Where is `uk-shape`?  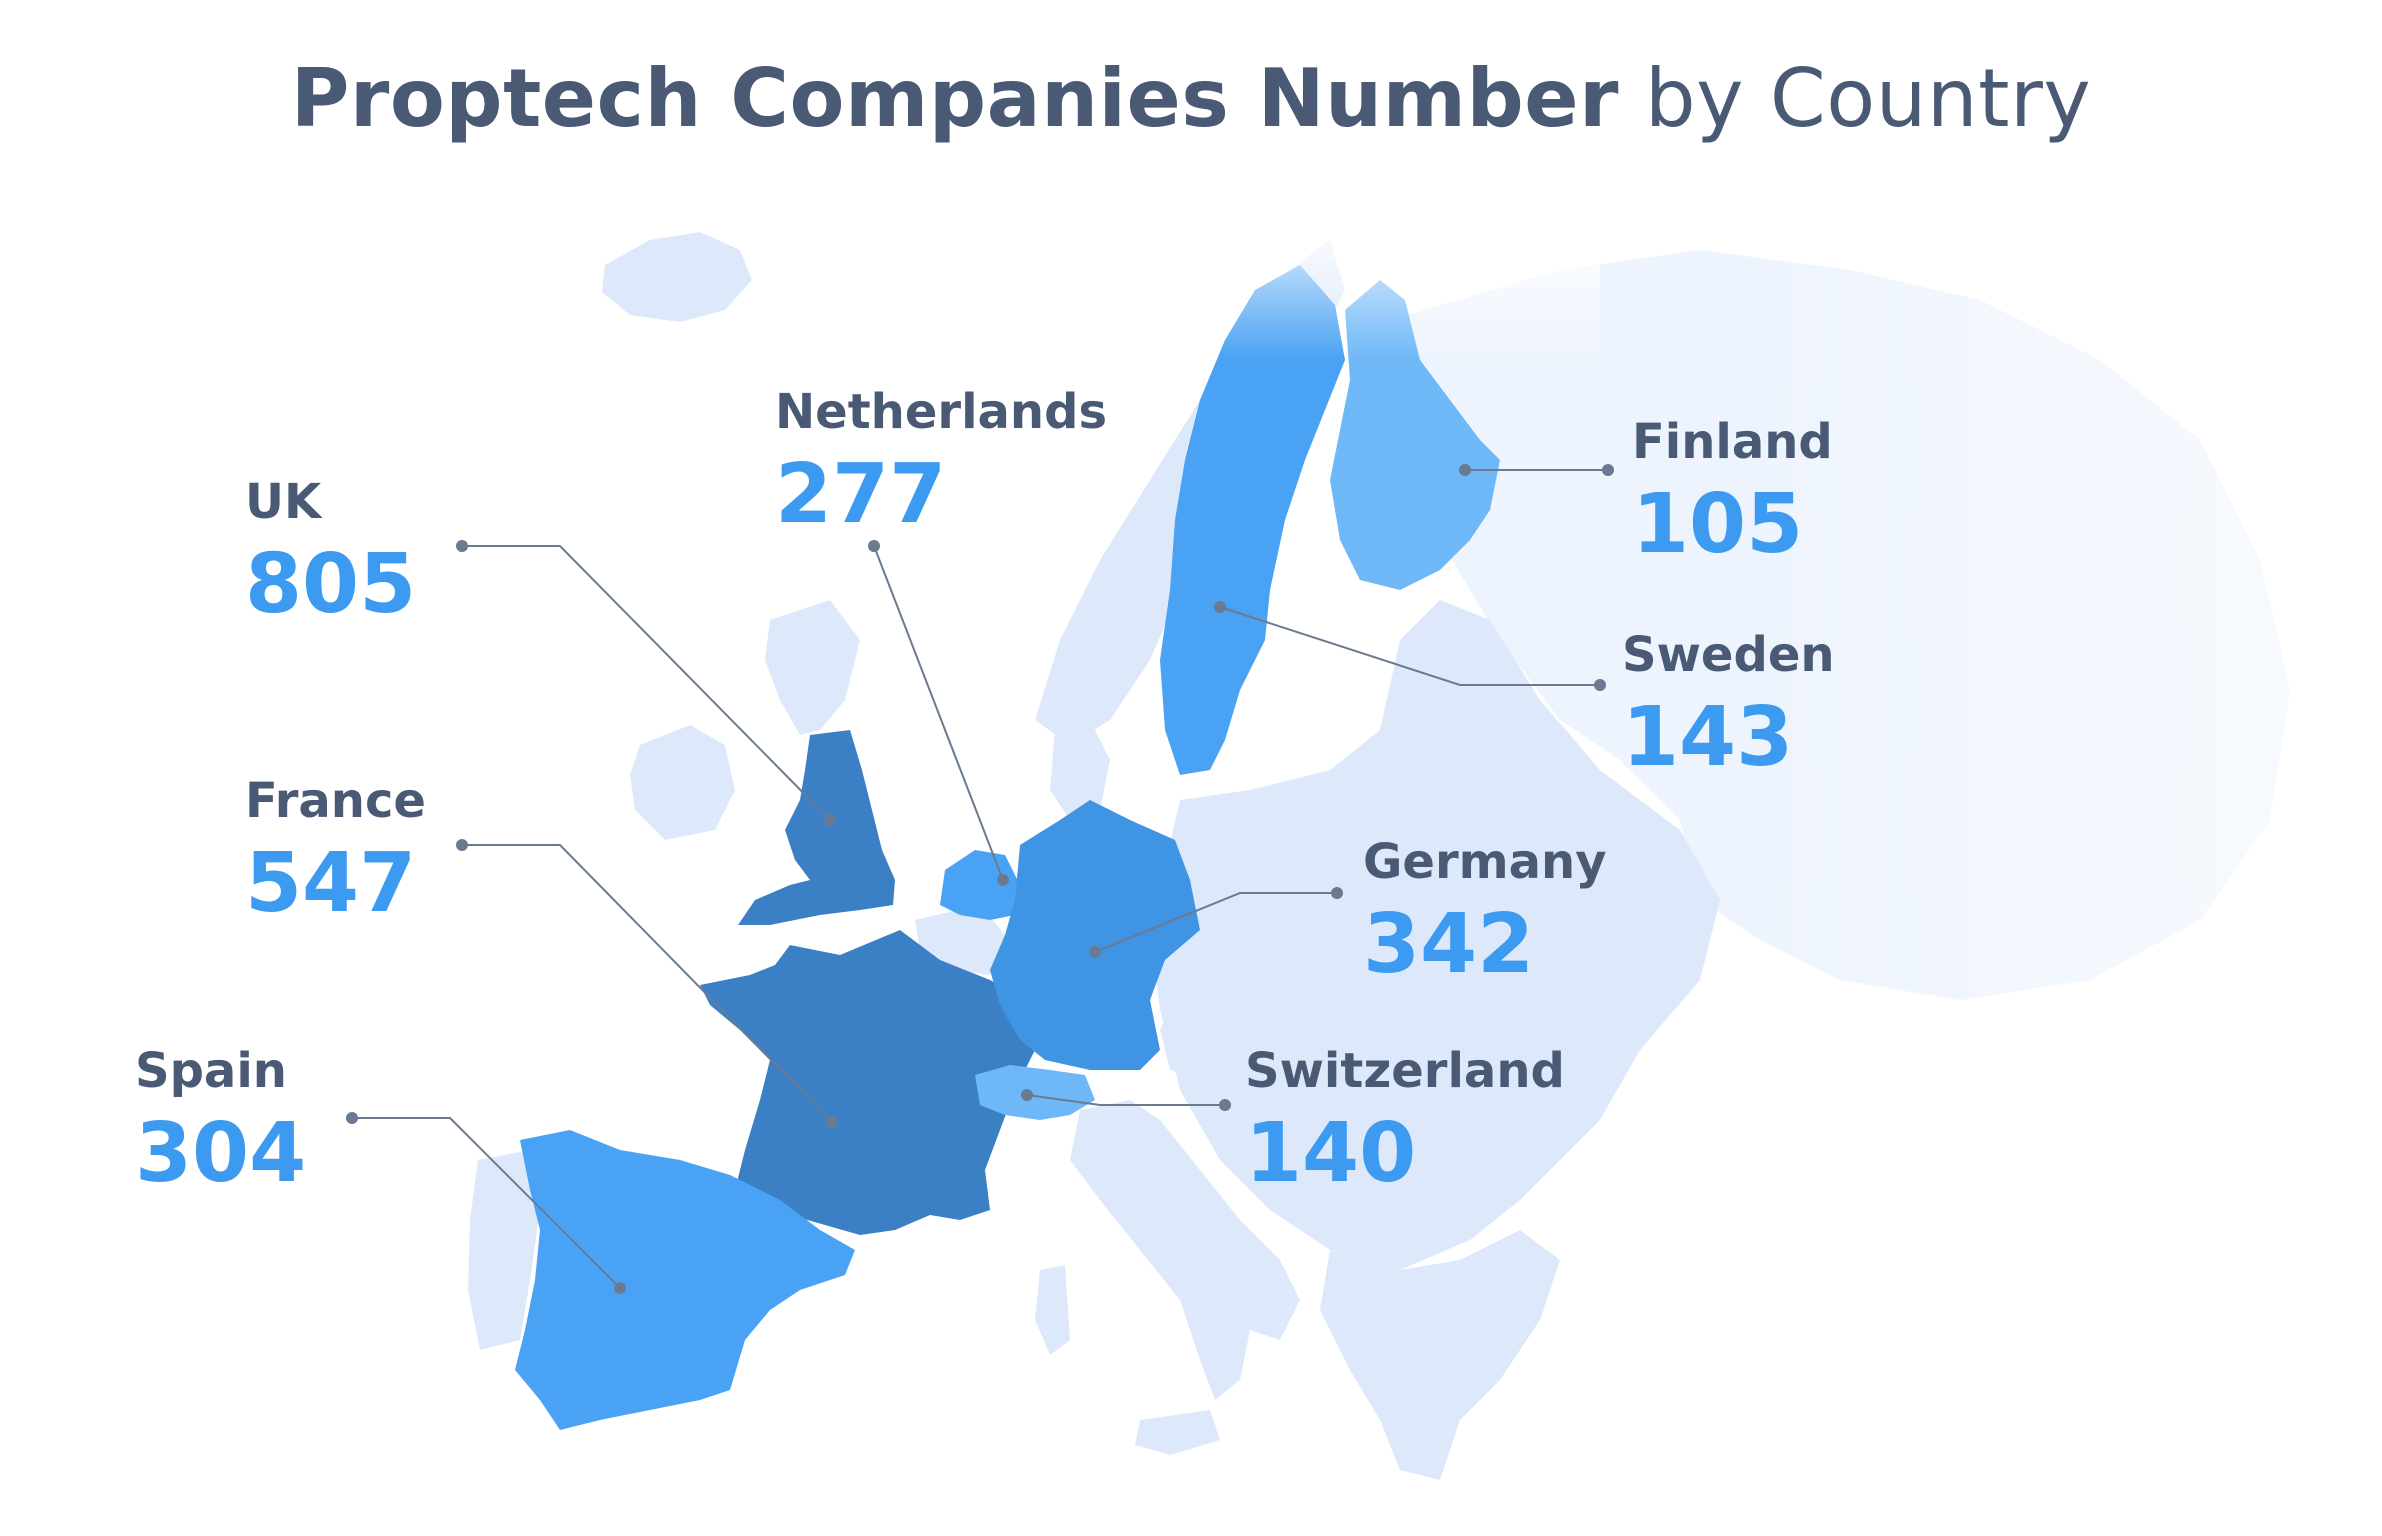
uk-shape is located at coordinates (816, 827).